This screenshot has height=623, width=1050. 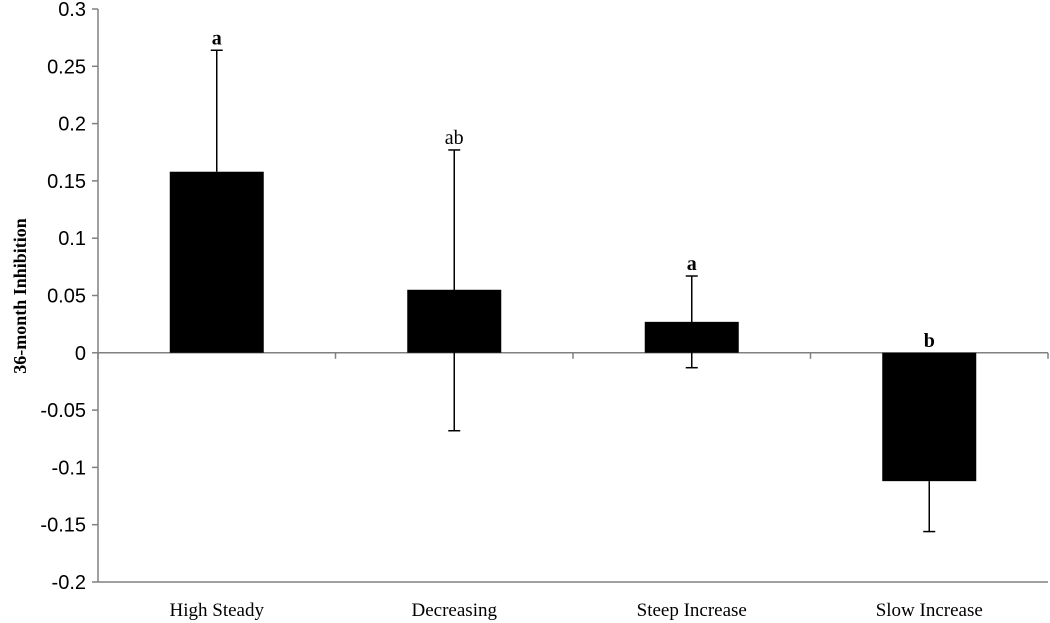 What do you see at coordinates (69, 468) in the screenshot?
I see `y-tick-label: -0.1` at bounding box center [69, 468].